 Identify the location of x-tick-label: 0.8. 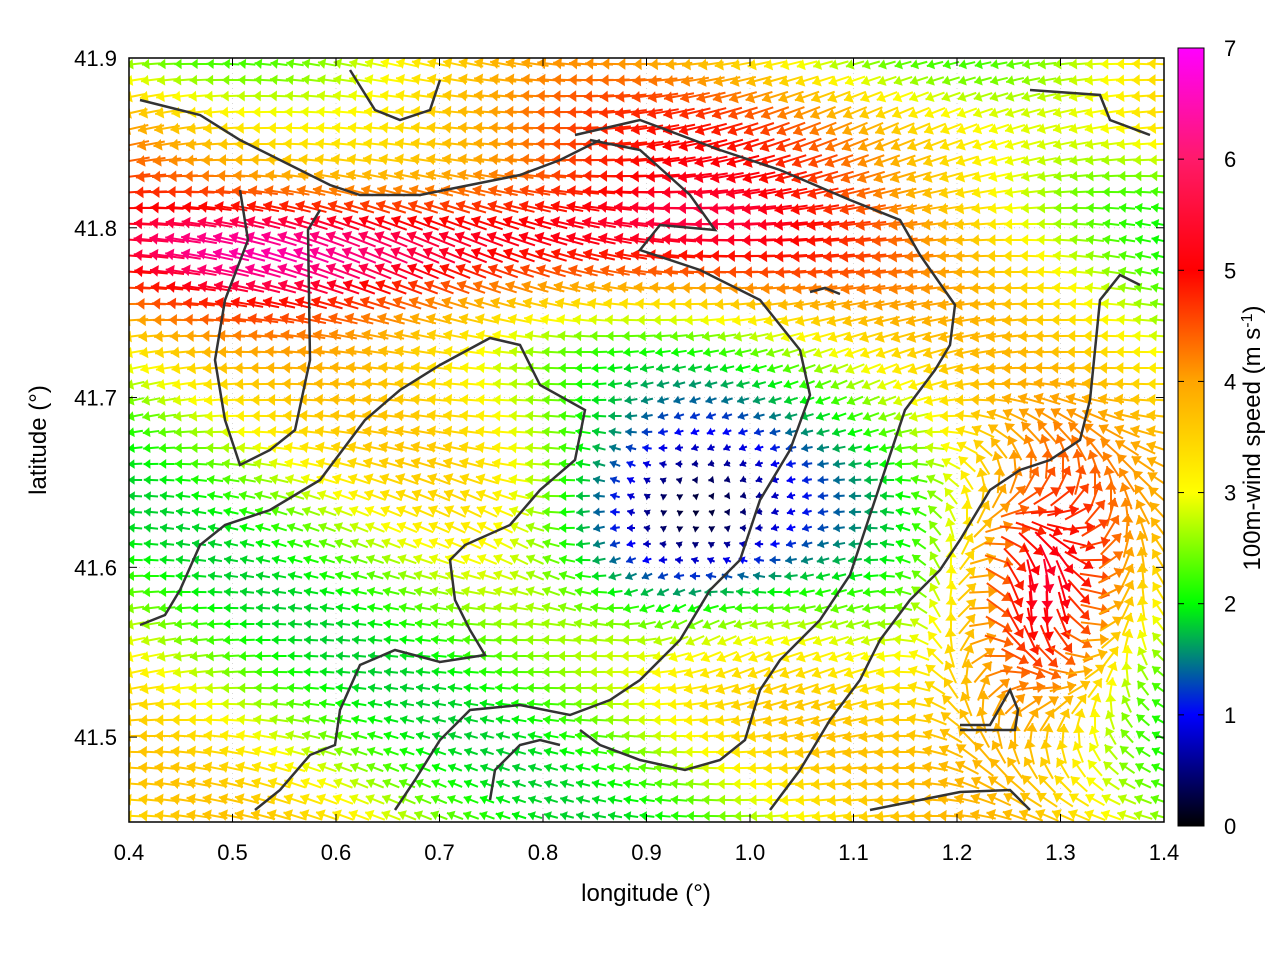
(543, 852).